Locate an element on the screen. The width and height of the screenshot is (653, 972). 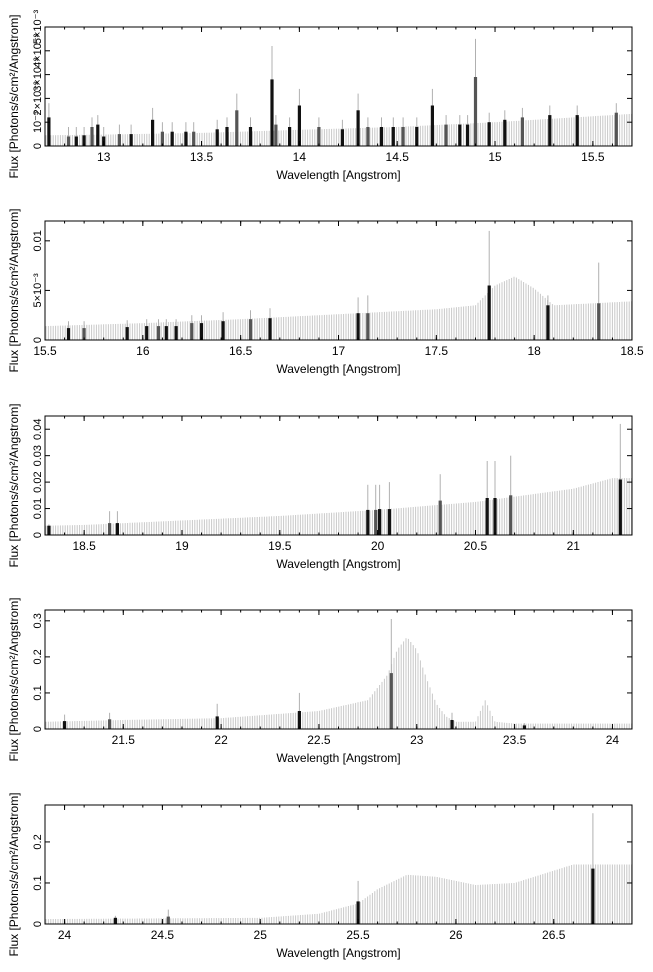
y-tick-label: 0.04 is located at coordinates (38, 429).